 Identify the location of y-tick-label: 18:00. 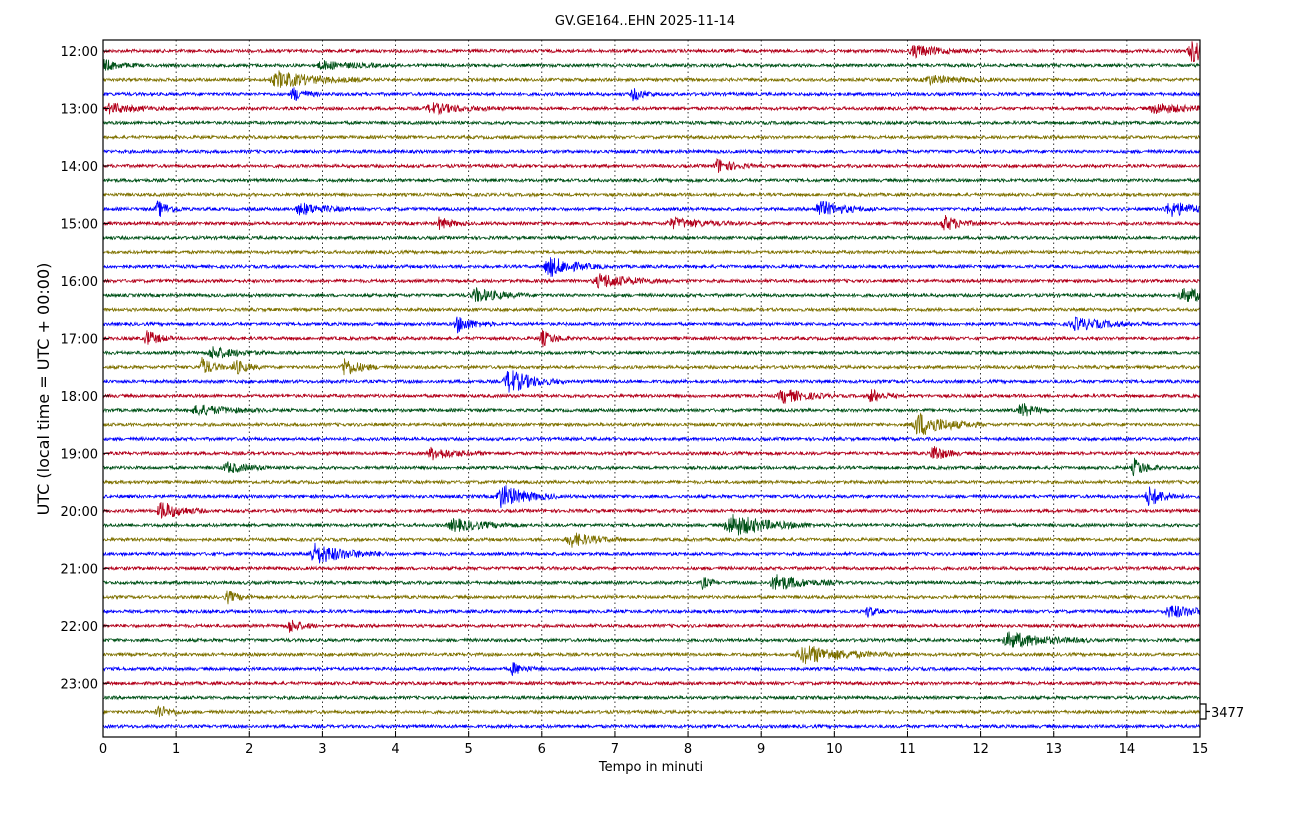
(79, 397).